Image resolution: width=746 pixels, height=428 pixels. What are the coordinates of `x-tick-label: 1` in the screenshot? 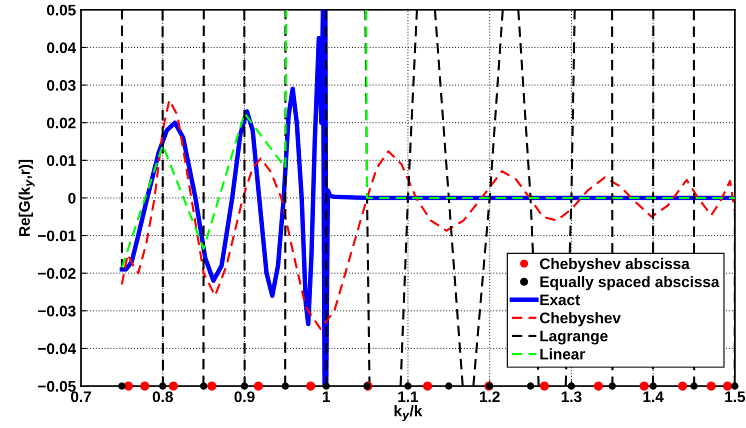 It's located at (326, 396).